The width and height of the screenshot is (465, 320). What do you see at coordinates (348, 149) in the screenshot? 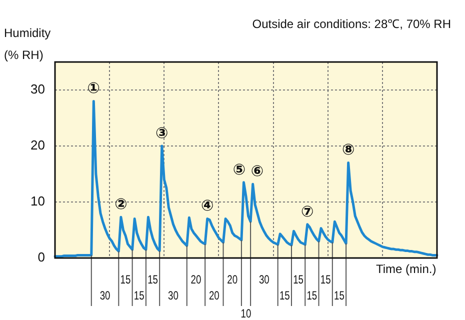
I see `data-label: ⑧` at bounding box center [348, 149].